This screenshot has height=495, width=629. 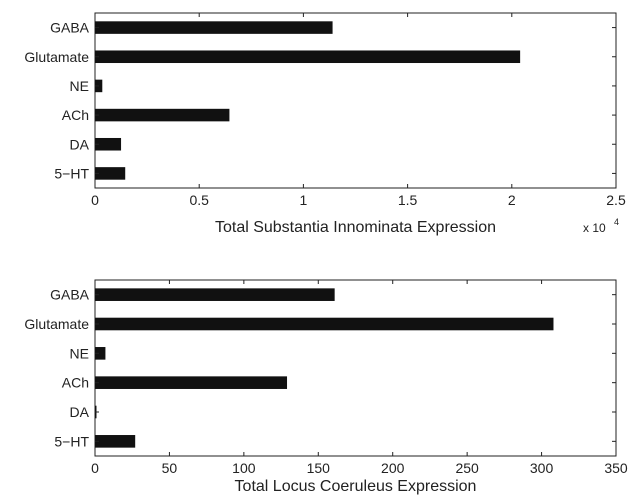 What do you see at coordinates (355, 227) in the screenshot?
I see `x-axis-title: Total Substantia Innominata Expression` at bounding box center [355, 227].